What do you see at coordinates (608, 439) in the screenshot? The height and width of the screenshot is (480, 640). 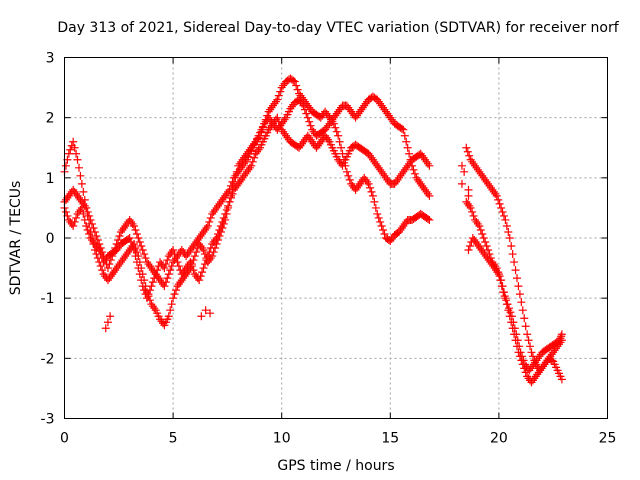 I see `x-tick-label: 25` at bounding box center [608, 439].